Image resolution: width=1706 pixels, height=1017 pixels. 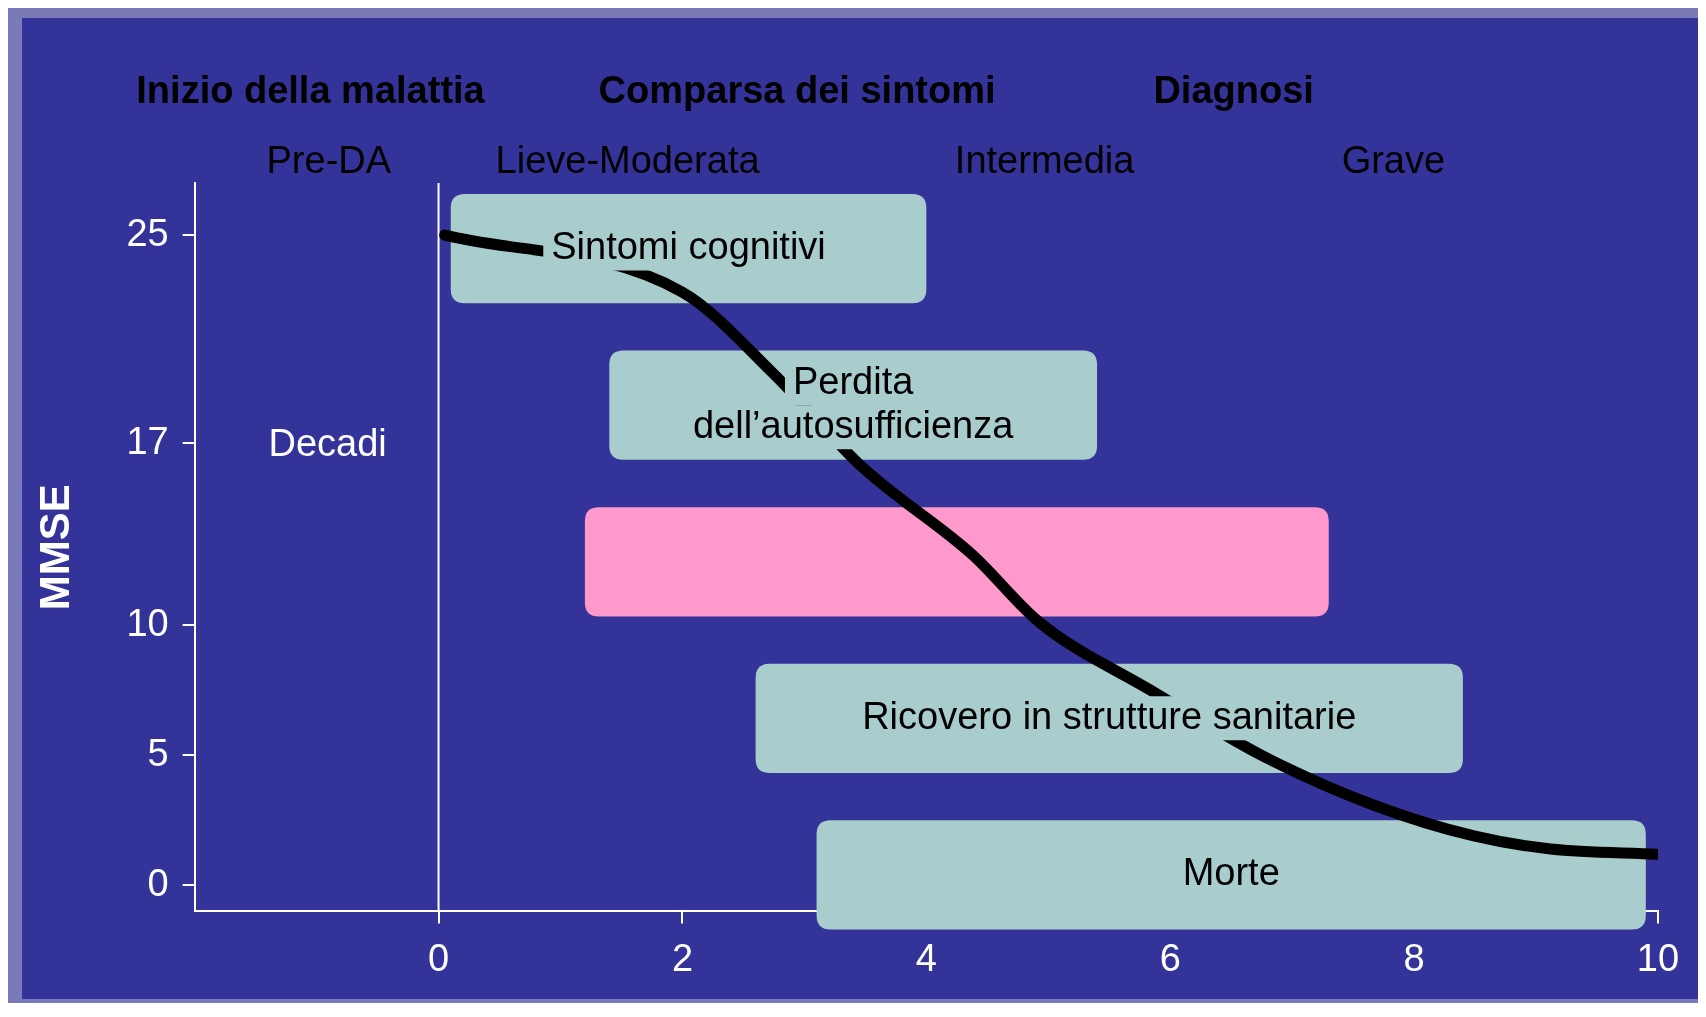 I want to click on band-label: Perdita dell’autosufficienza, so click(x=853, y=402).